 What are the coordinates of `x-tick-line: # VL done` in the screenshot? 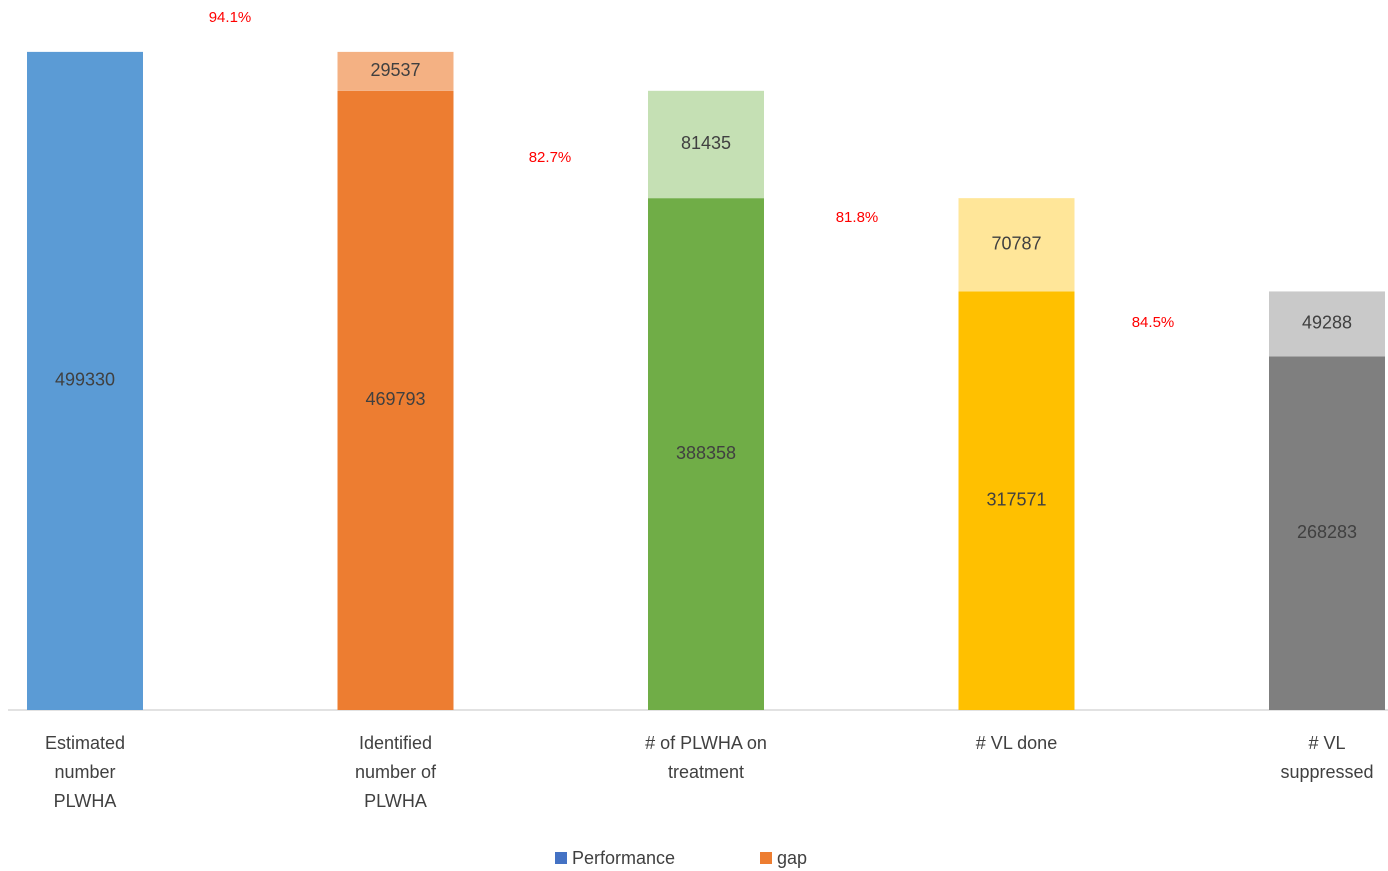 It's located at (1016, 743).